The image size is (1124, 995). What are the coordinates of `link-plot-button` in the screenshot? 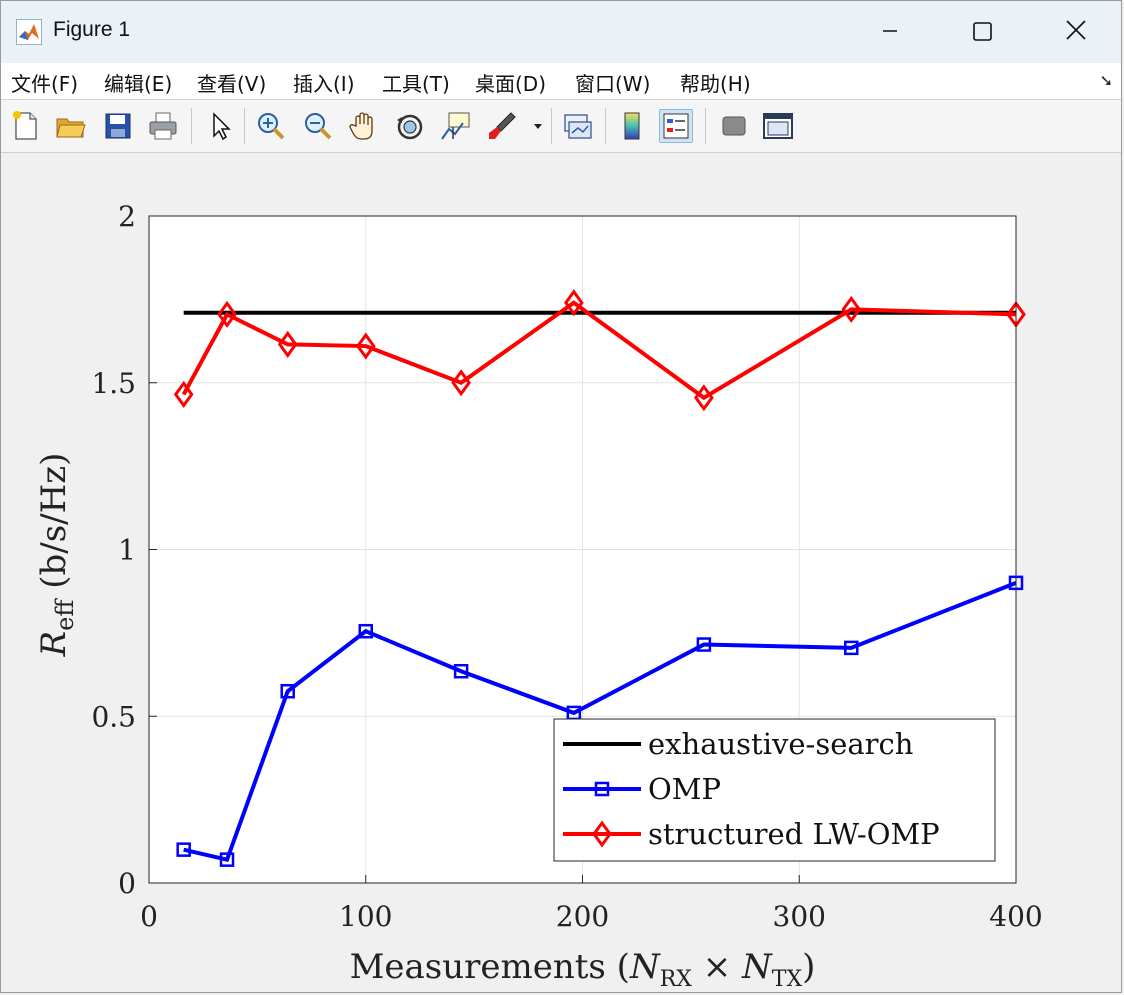 It's located at (578, 126).